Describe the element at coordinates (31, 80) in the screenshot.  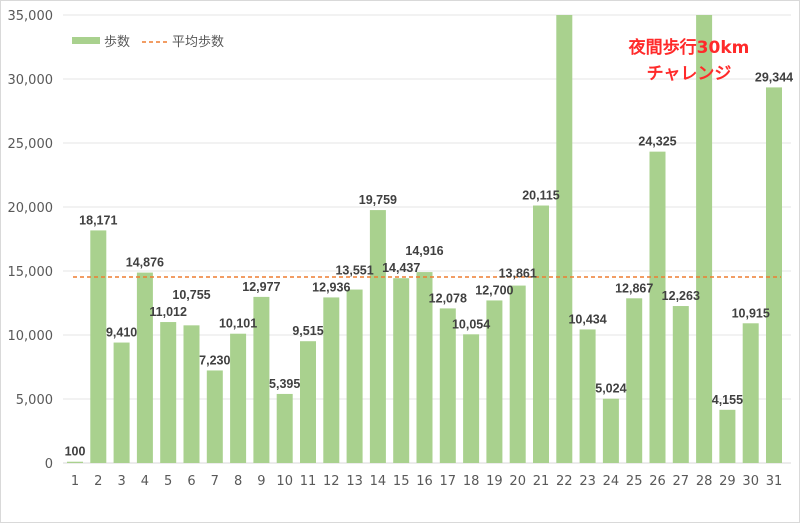
I see `y-tick-label: 30,000` at that location.